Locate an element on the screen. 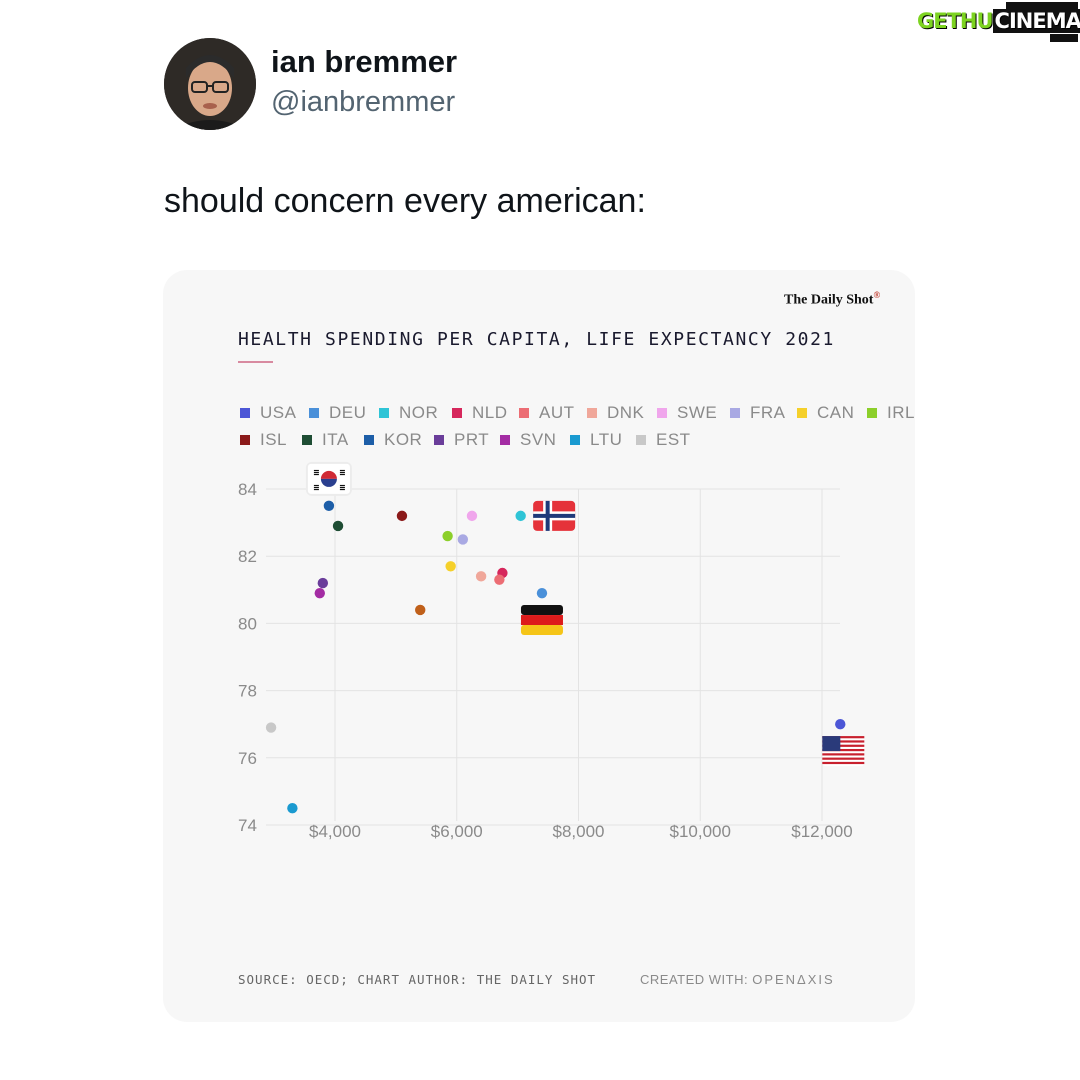 Image resolution: width=1080 pixels, height=1080 pixels. brand-logo: The Daily Shot® is located at coordinates (832, 299).